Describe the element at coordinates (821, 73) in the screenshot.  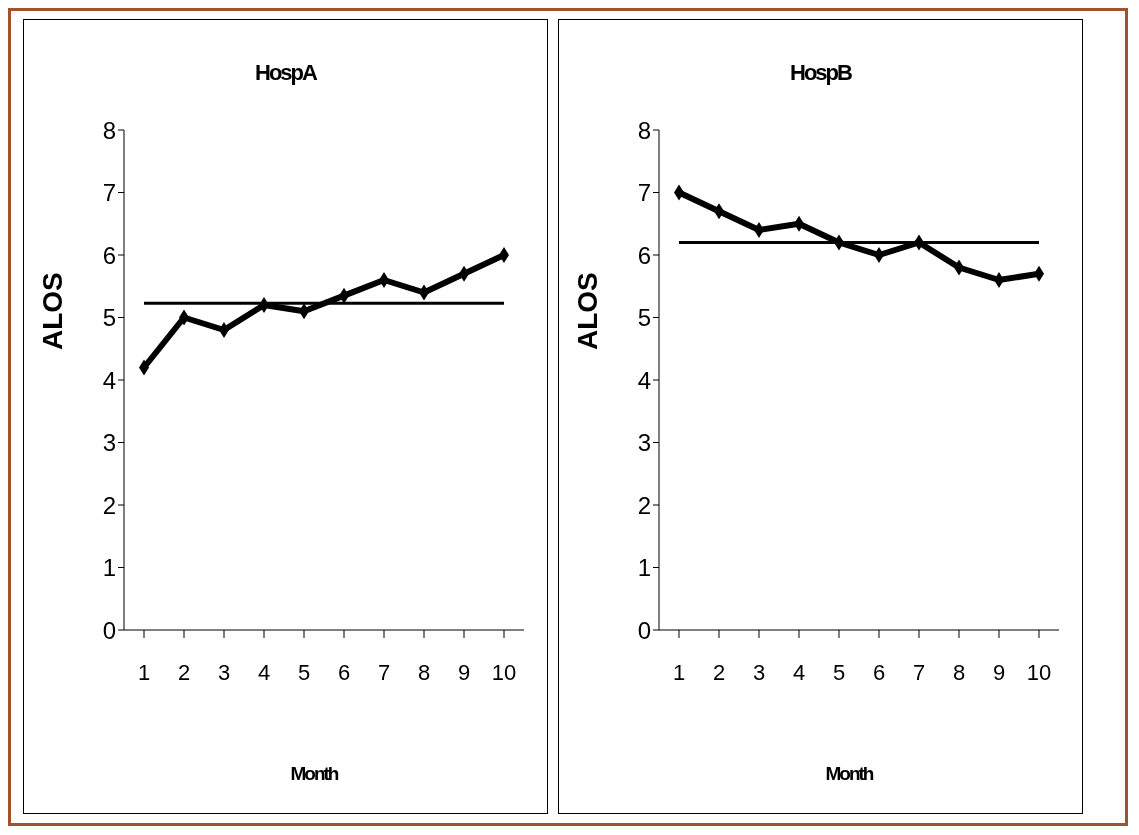
I see `chart-title: HospB` at that location.